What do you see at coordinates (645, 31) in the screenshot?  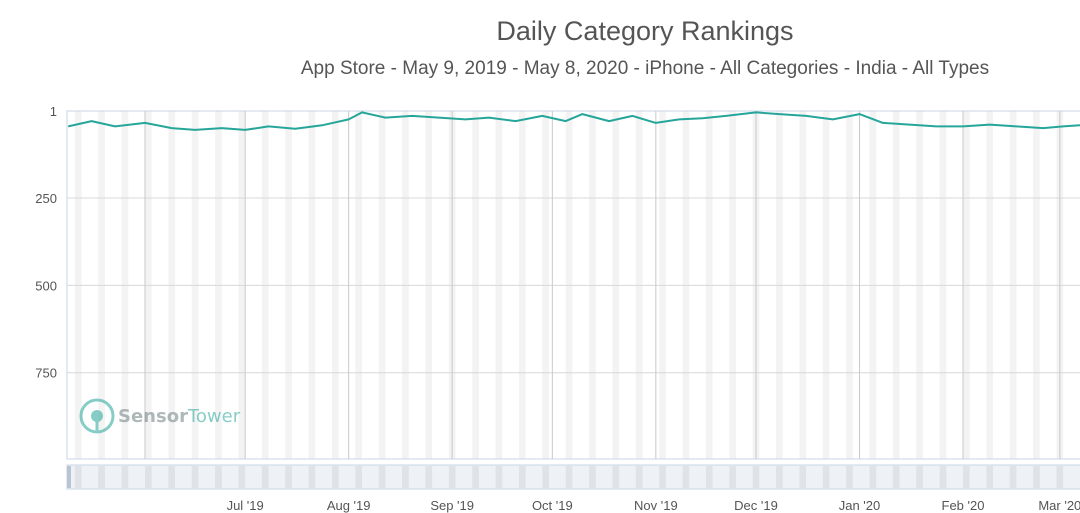 I see `chart-title: Daily Category Rankings` at bounding box center [645, 31].